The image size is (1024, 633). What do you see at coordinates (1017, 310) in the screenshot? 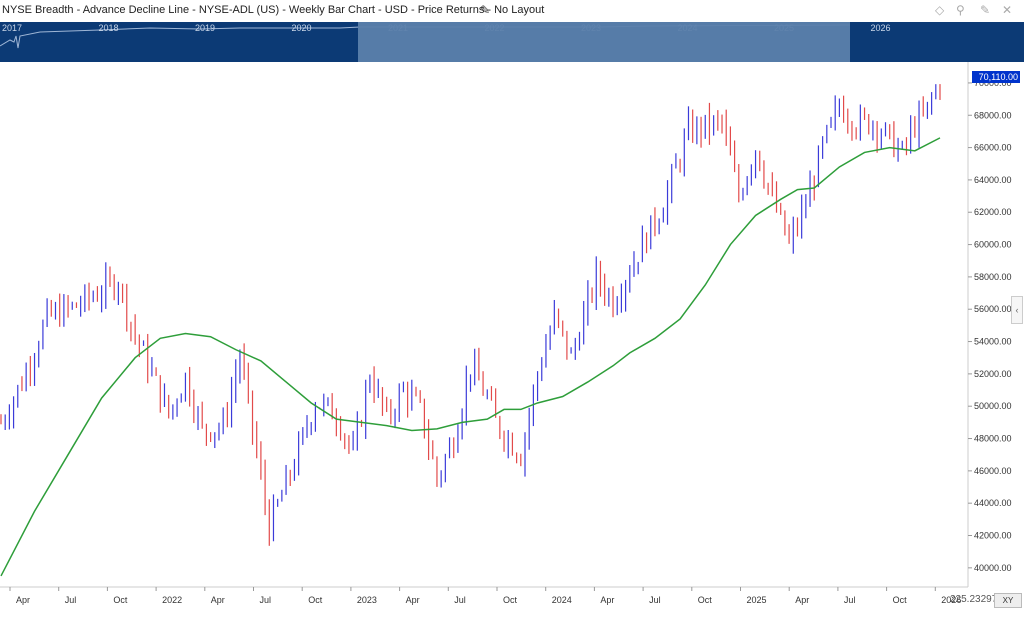
I see `scroll-handle: ‹` at bounding box center [1017, 310].